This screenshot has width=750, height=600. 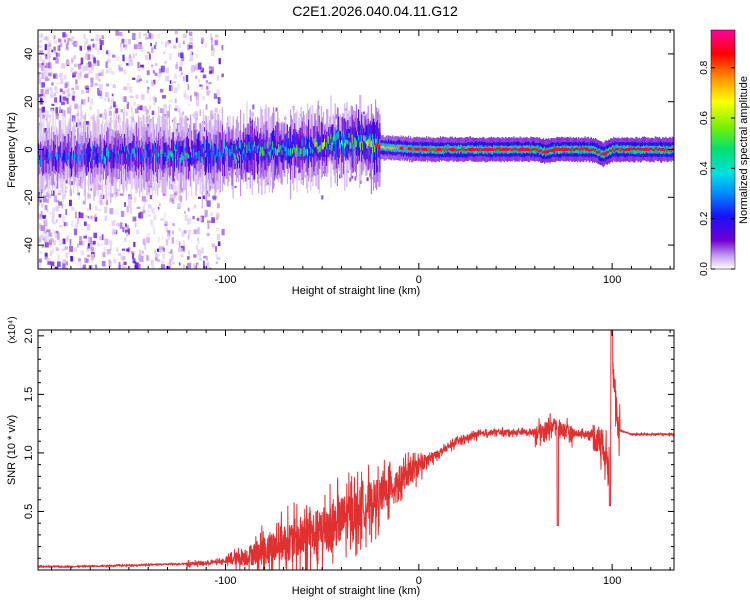 What do you see at coordinates (225, 581) in the screenshot?
I see `x-tick-label: -100` at bounding box center [225, 581].